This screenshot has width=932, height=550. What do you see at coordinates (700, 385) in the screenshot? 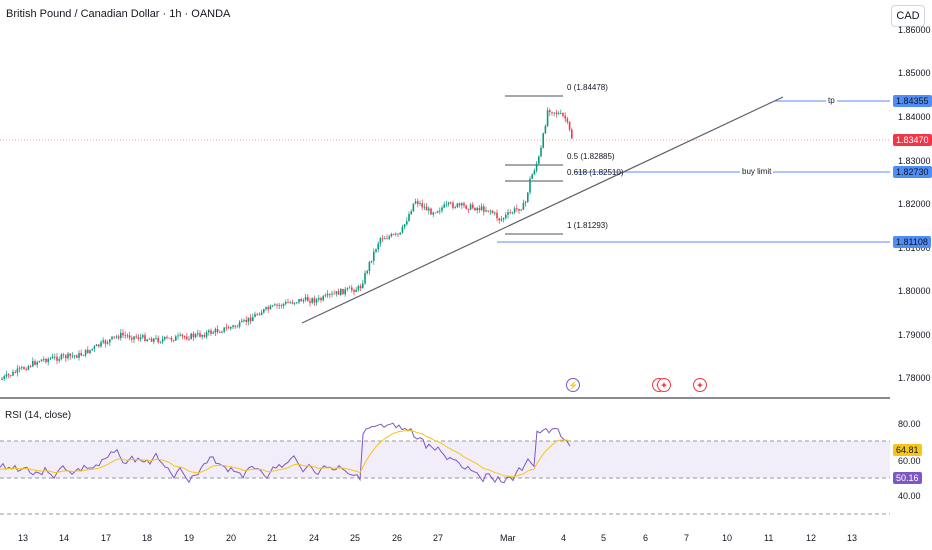
I see `canada-flag-event-icon-3: ✦` at bounding box center [700, 385].